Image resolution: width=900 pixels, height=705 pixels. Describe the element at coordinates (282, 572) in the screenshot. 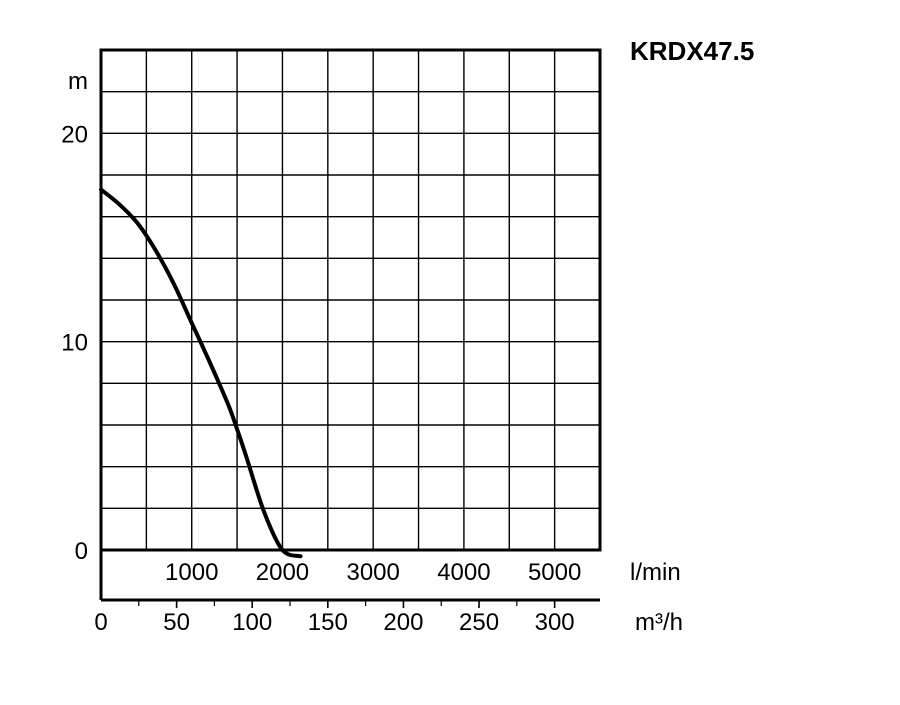

I see `x-primary-tick-label-1: 2000` at that location.